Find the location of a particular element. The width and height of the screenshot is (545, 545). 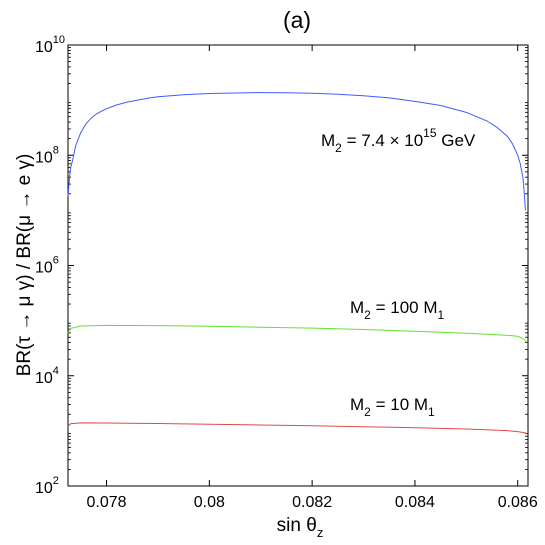

y-tick-label: 10⁸ is located at coordinates (47, 155).